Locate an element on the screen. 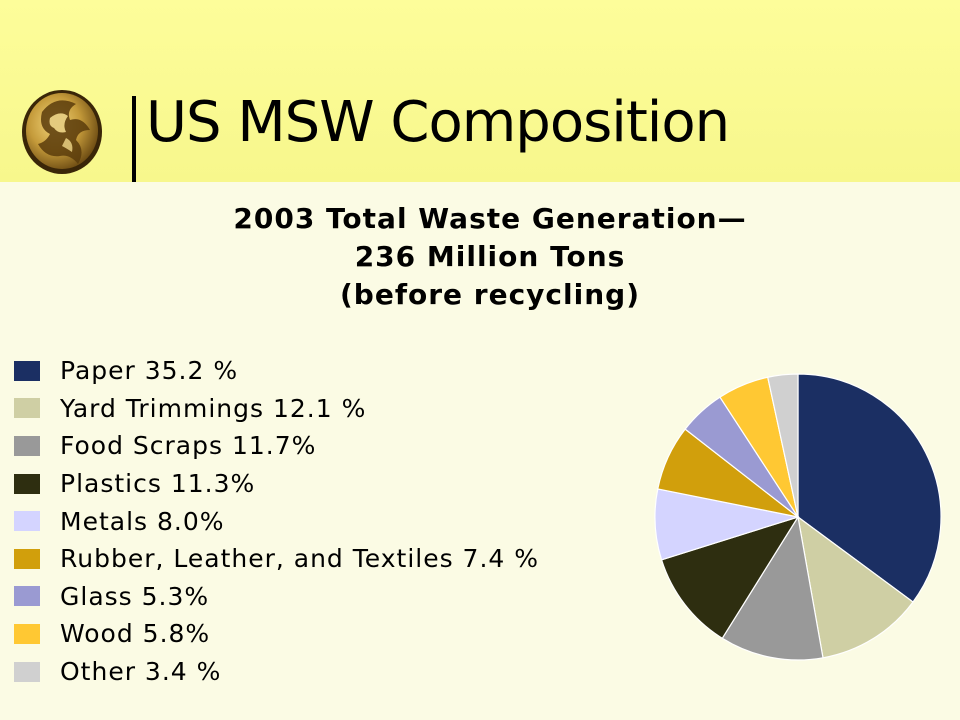  pie-slice-plastics is located at coordinates (730, 577).